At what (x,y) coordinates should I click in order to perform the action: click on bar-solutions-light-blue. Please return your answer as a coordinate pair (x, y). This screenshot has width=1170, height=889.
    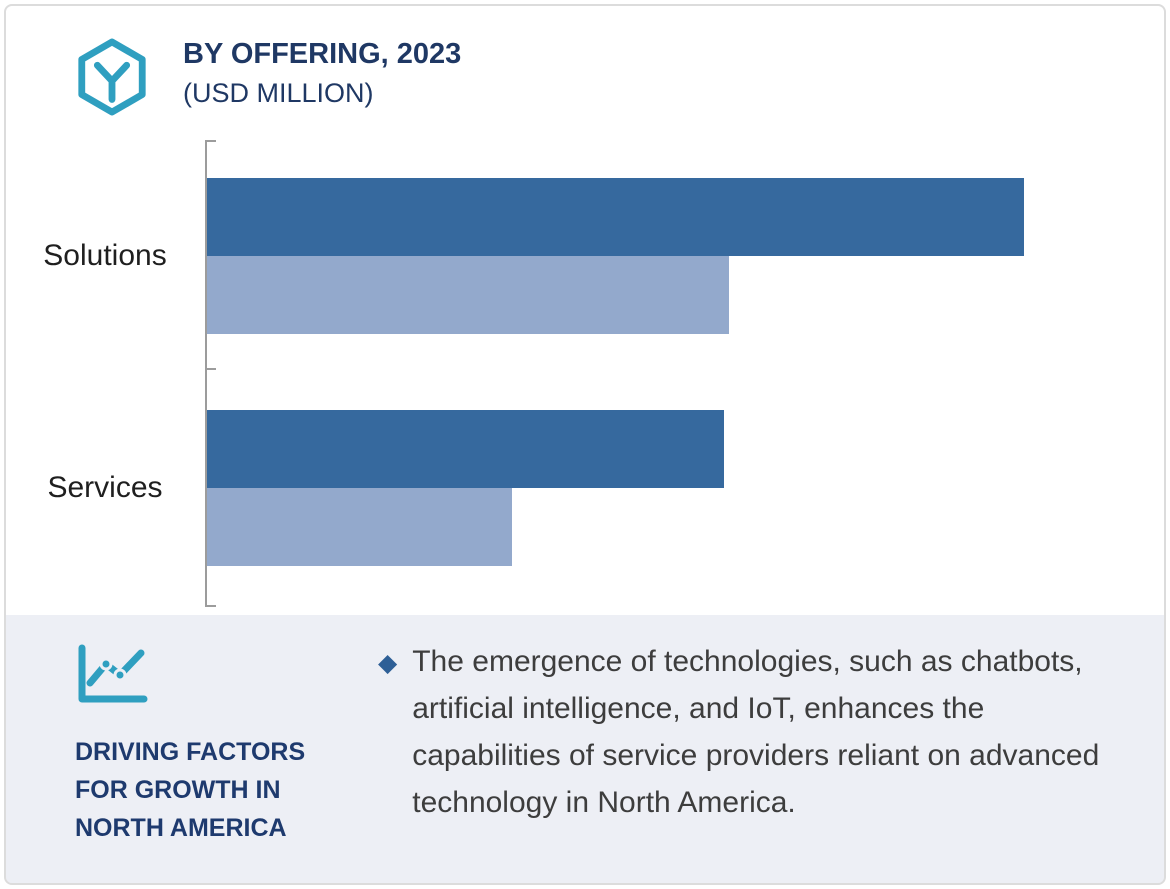
    Looking at the image, I should click on (468, 295).